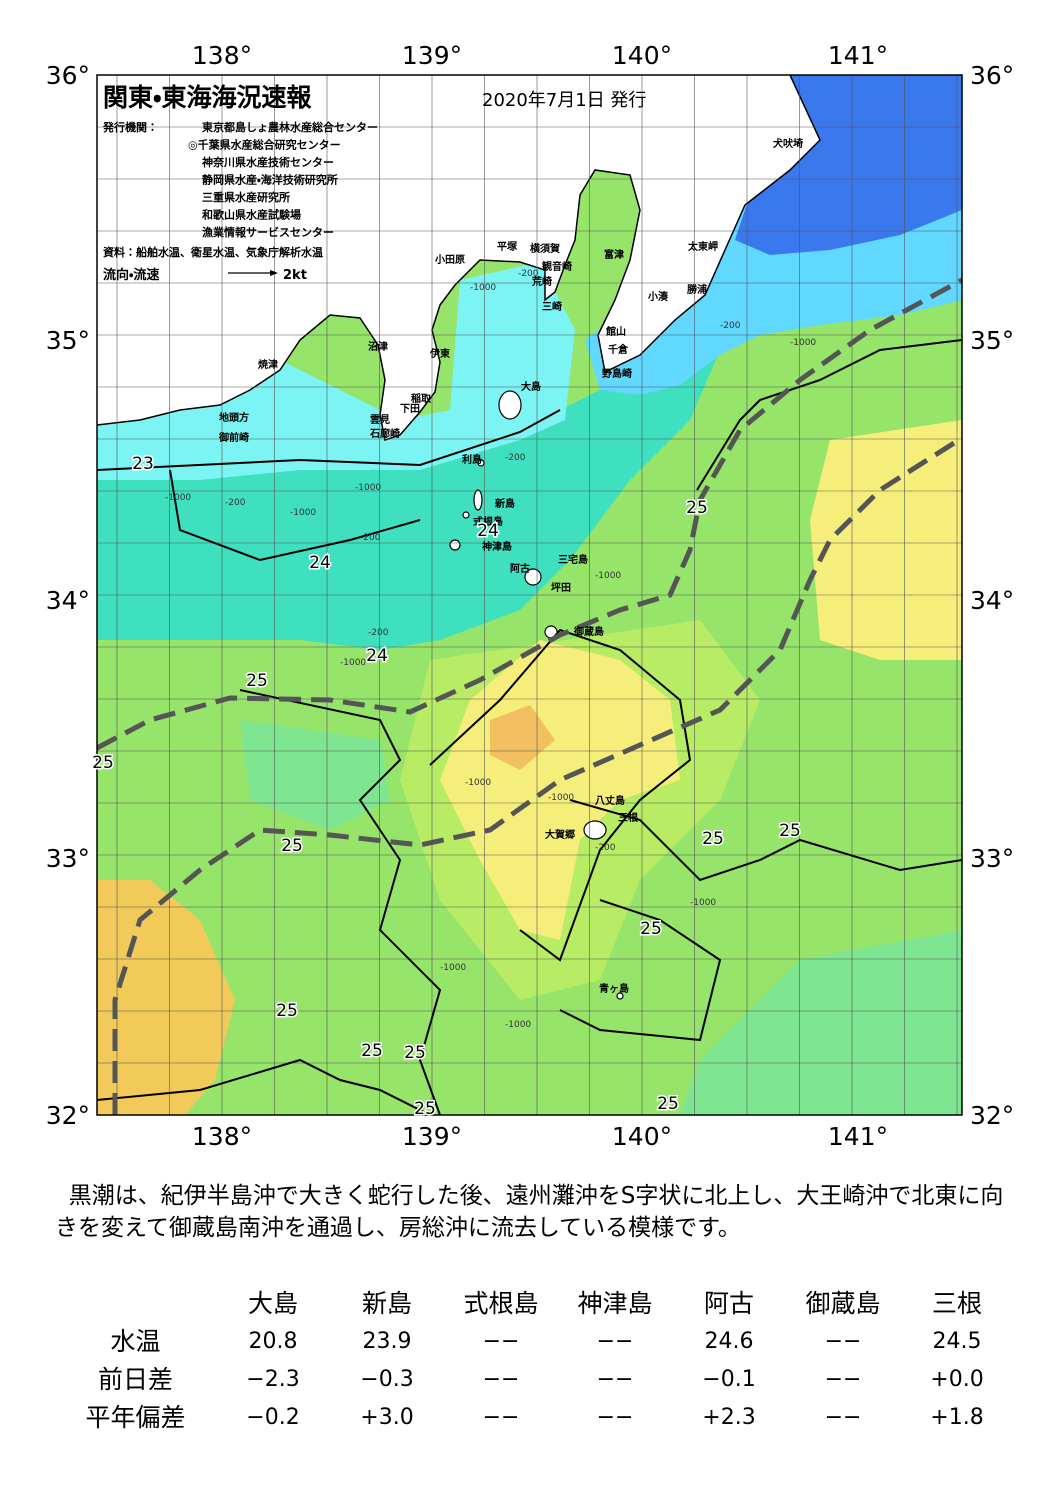 Image resolution: width=1064 pixels, height=1503 pixels. Describe the element at coordinates (387, 1379) in the screenshot. I see `table-cell: −0.3` at that location.